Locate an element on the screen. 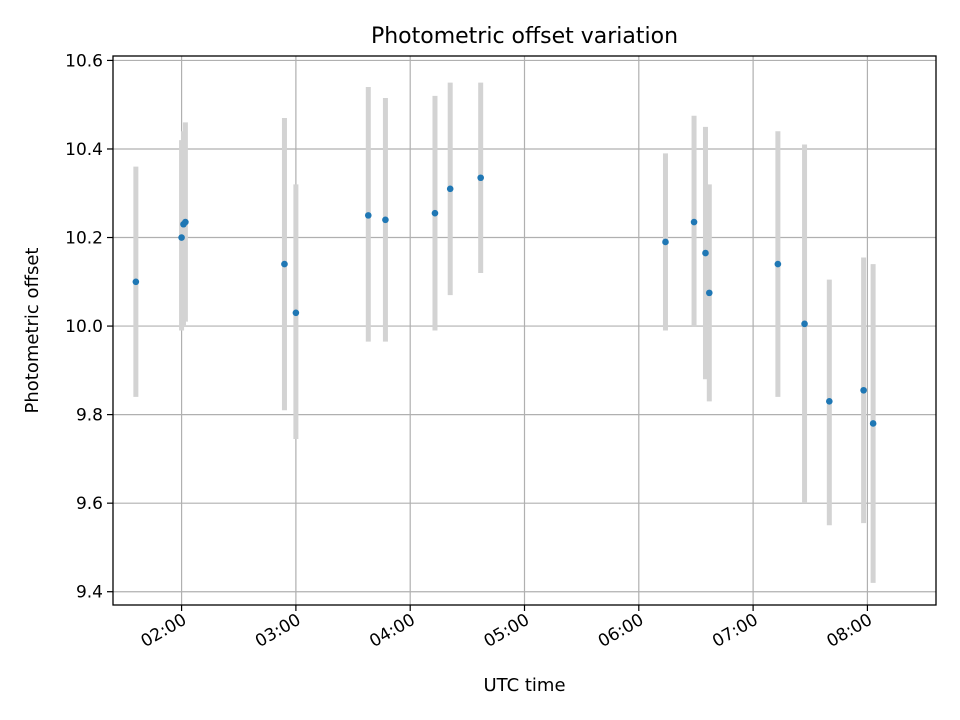 Image resolution: width=960 pixels, height=720 pixels. x-axis-label: UTC time is located at coordinates (524, 685).